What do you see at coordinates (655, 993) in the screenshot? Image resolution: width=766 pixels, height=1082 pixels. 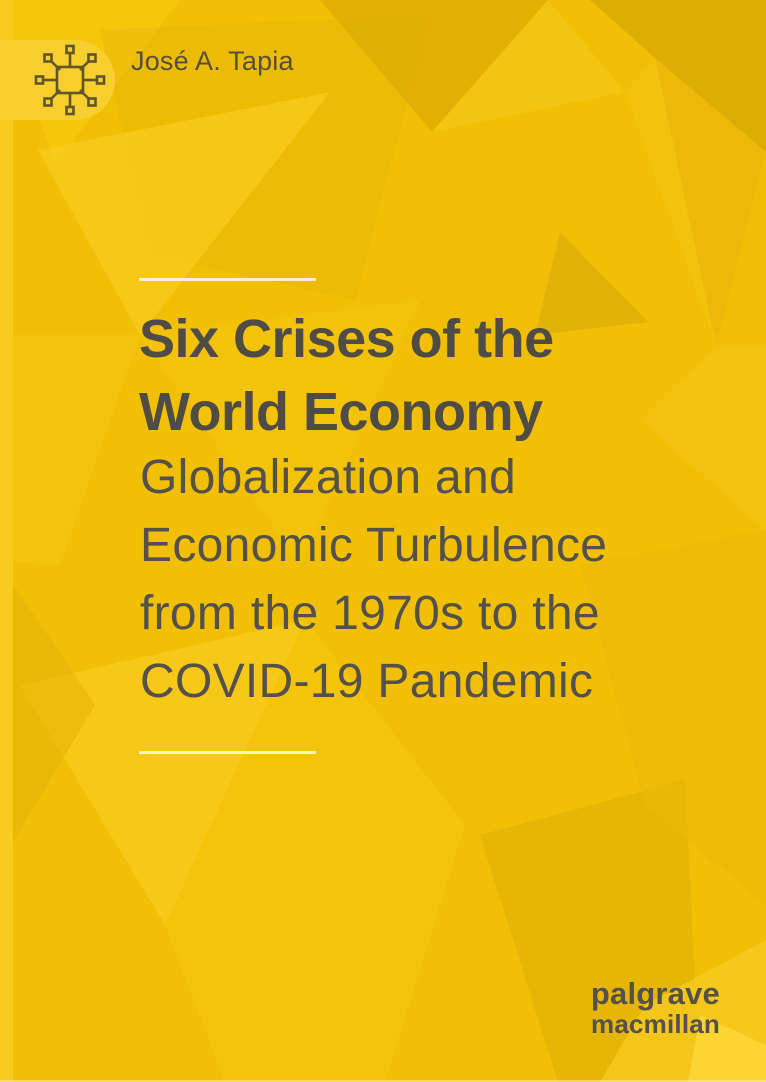 I see `publisher-palgrave: palgrave` at bounding box center [655, 993].